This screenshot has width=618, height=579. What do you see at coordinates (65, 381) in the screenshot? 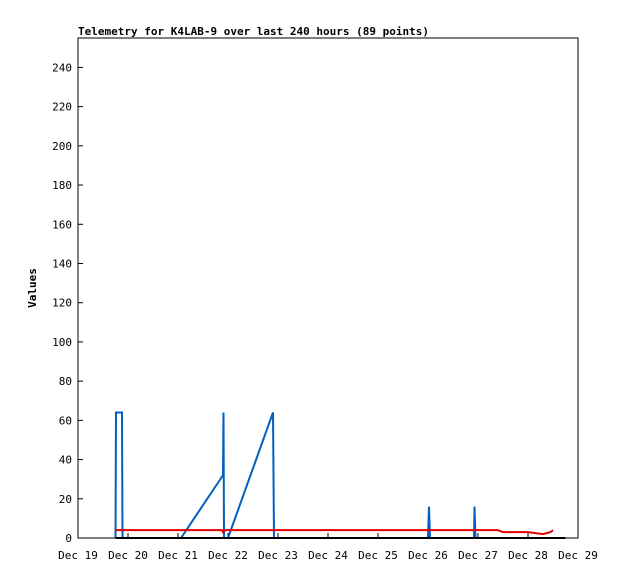
I see `y-tick-label: 80` at bounding box center [65, 381].